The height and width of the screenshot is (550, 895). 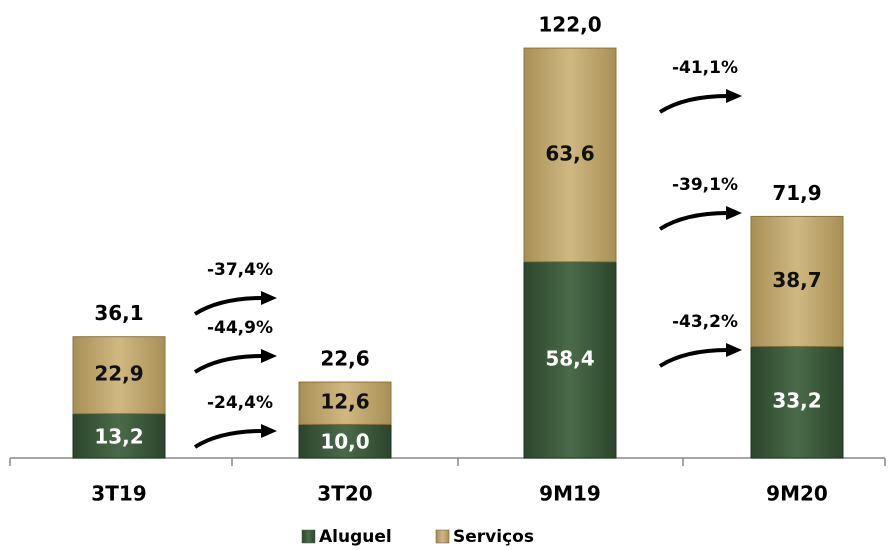 What do you see at coordinates (355, 537) in the screenshot?
I see `legend-label: Aluguel` at bounding box center [355, 537].